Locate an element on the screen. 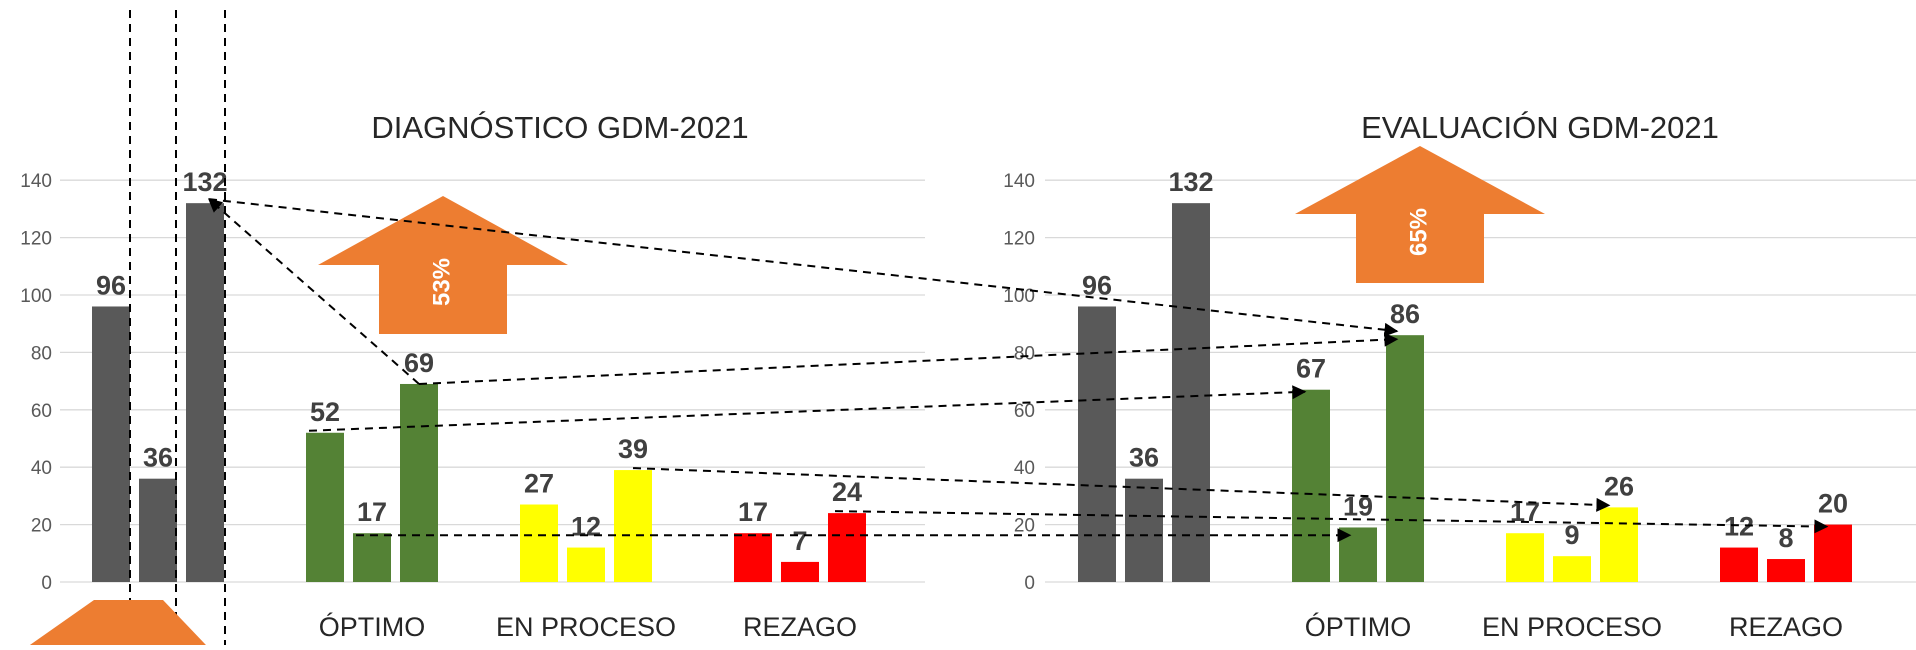 The height and width of the screenshot is (650, 1916). percentage-label: 65% is located at coordinates (1418, 232).